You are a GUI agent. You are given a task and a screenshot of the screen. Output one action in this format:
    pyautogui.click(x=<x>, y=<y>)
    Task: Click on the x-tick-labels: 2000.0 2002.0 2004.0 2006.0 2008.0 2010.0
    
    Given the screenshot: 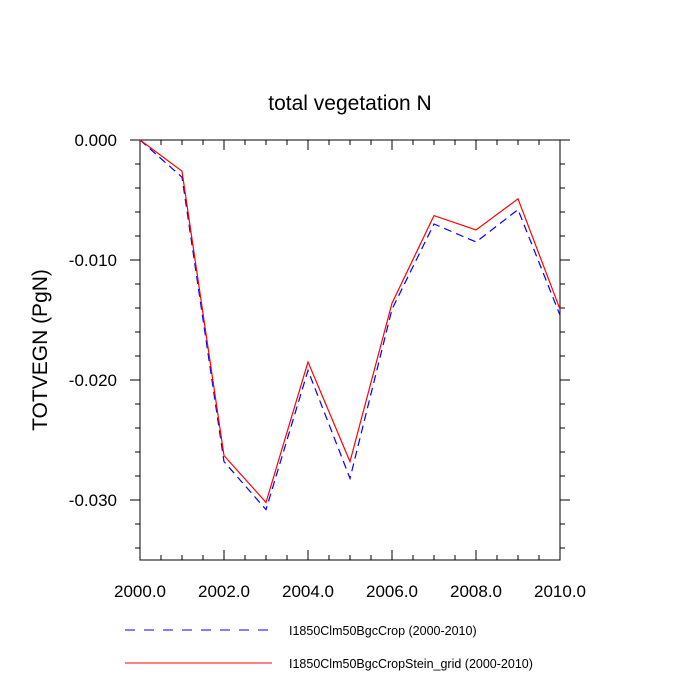 What is the action you would take?
    pyautogui.click(x=350, y=591)
    